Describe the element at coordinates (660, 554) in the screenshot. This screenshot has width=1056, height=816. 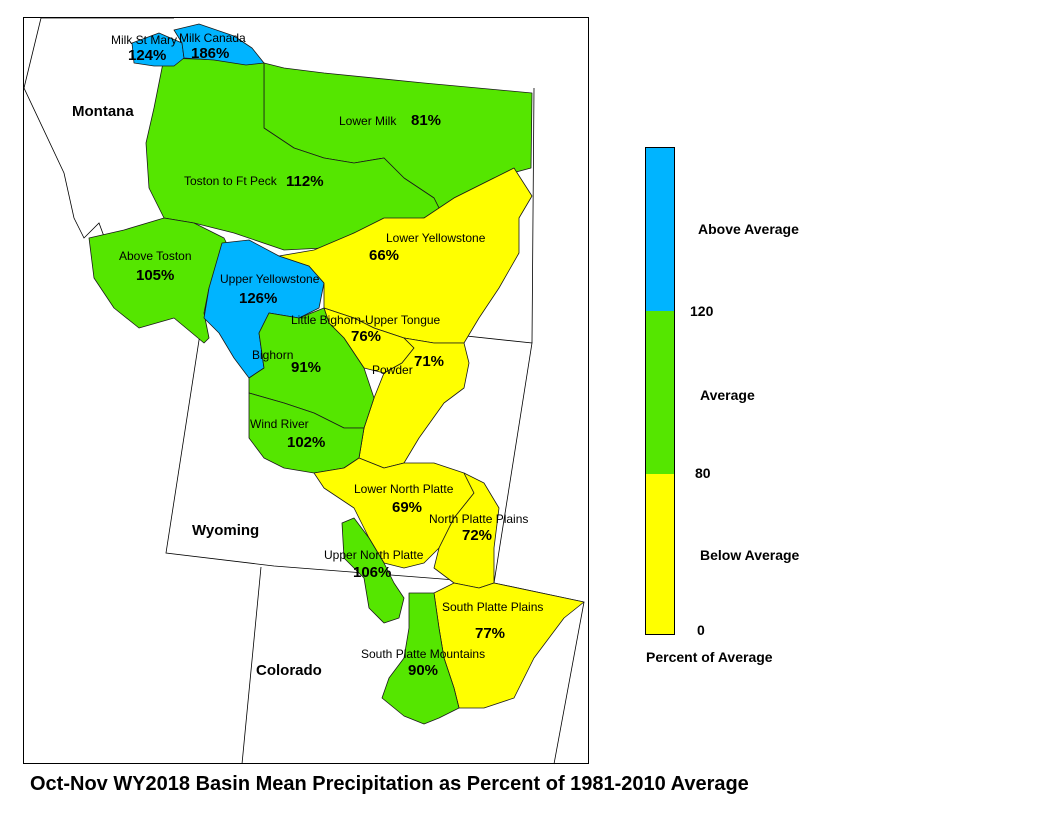
I see `legend-swatch-below` at that location.